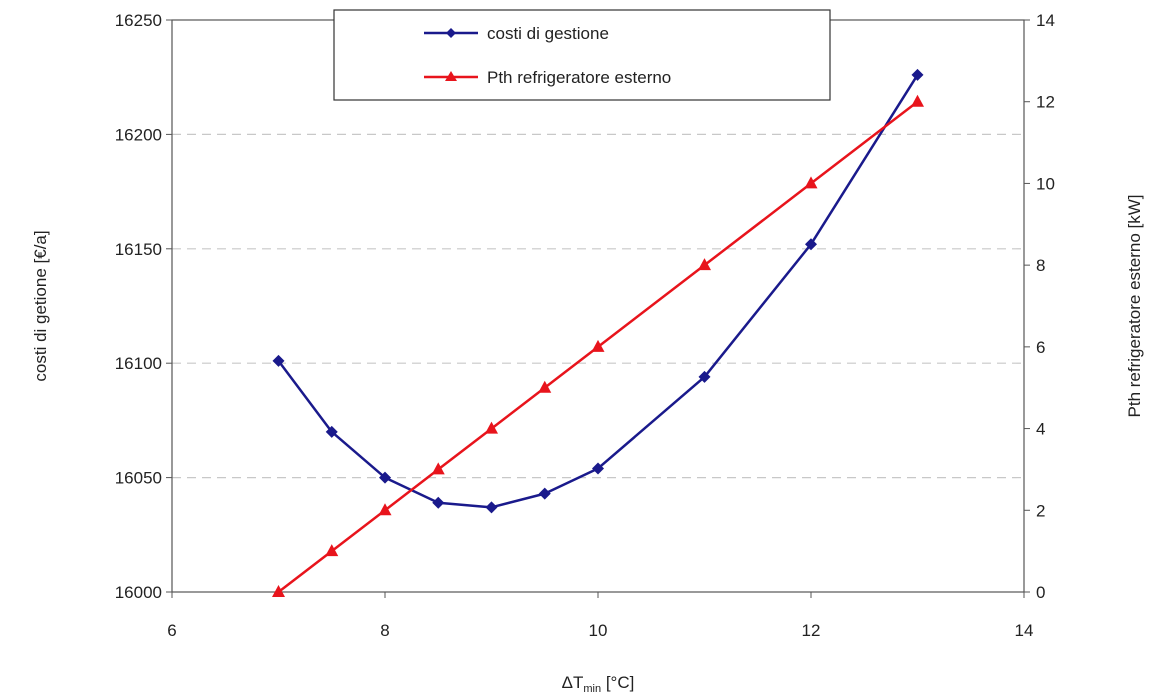 The width and height of the screenshot is (1153, 699). I want to click on right-tick-label: 8, so click(1040, 265).